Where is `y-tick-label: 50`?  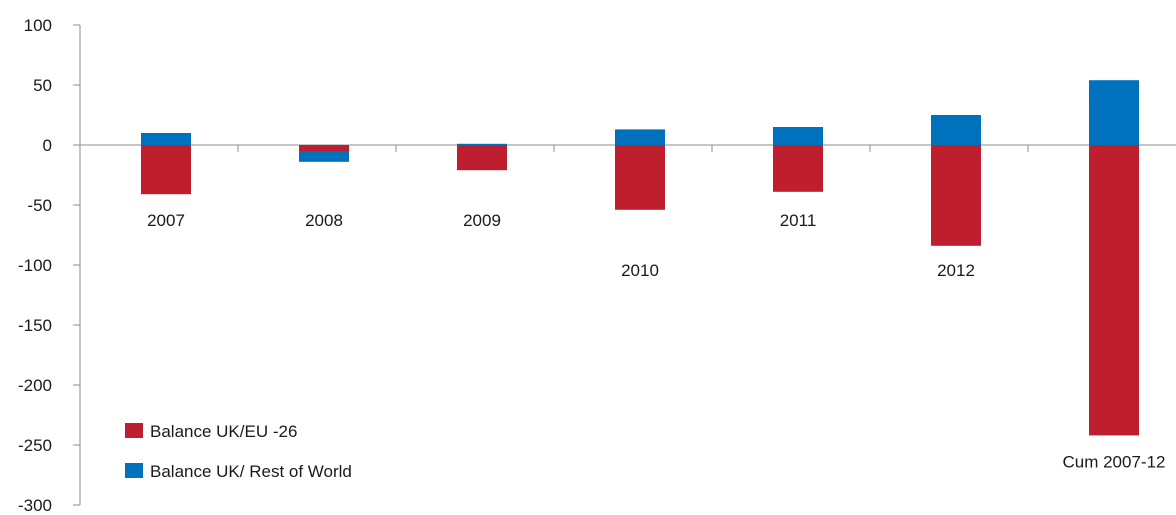
y-tick-label: 50 is located at coordinates (42, 85).